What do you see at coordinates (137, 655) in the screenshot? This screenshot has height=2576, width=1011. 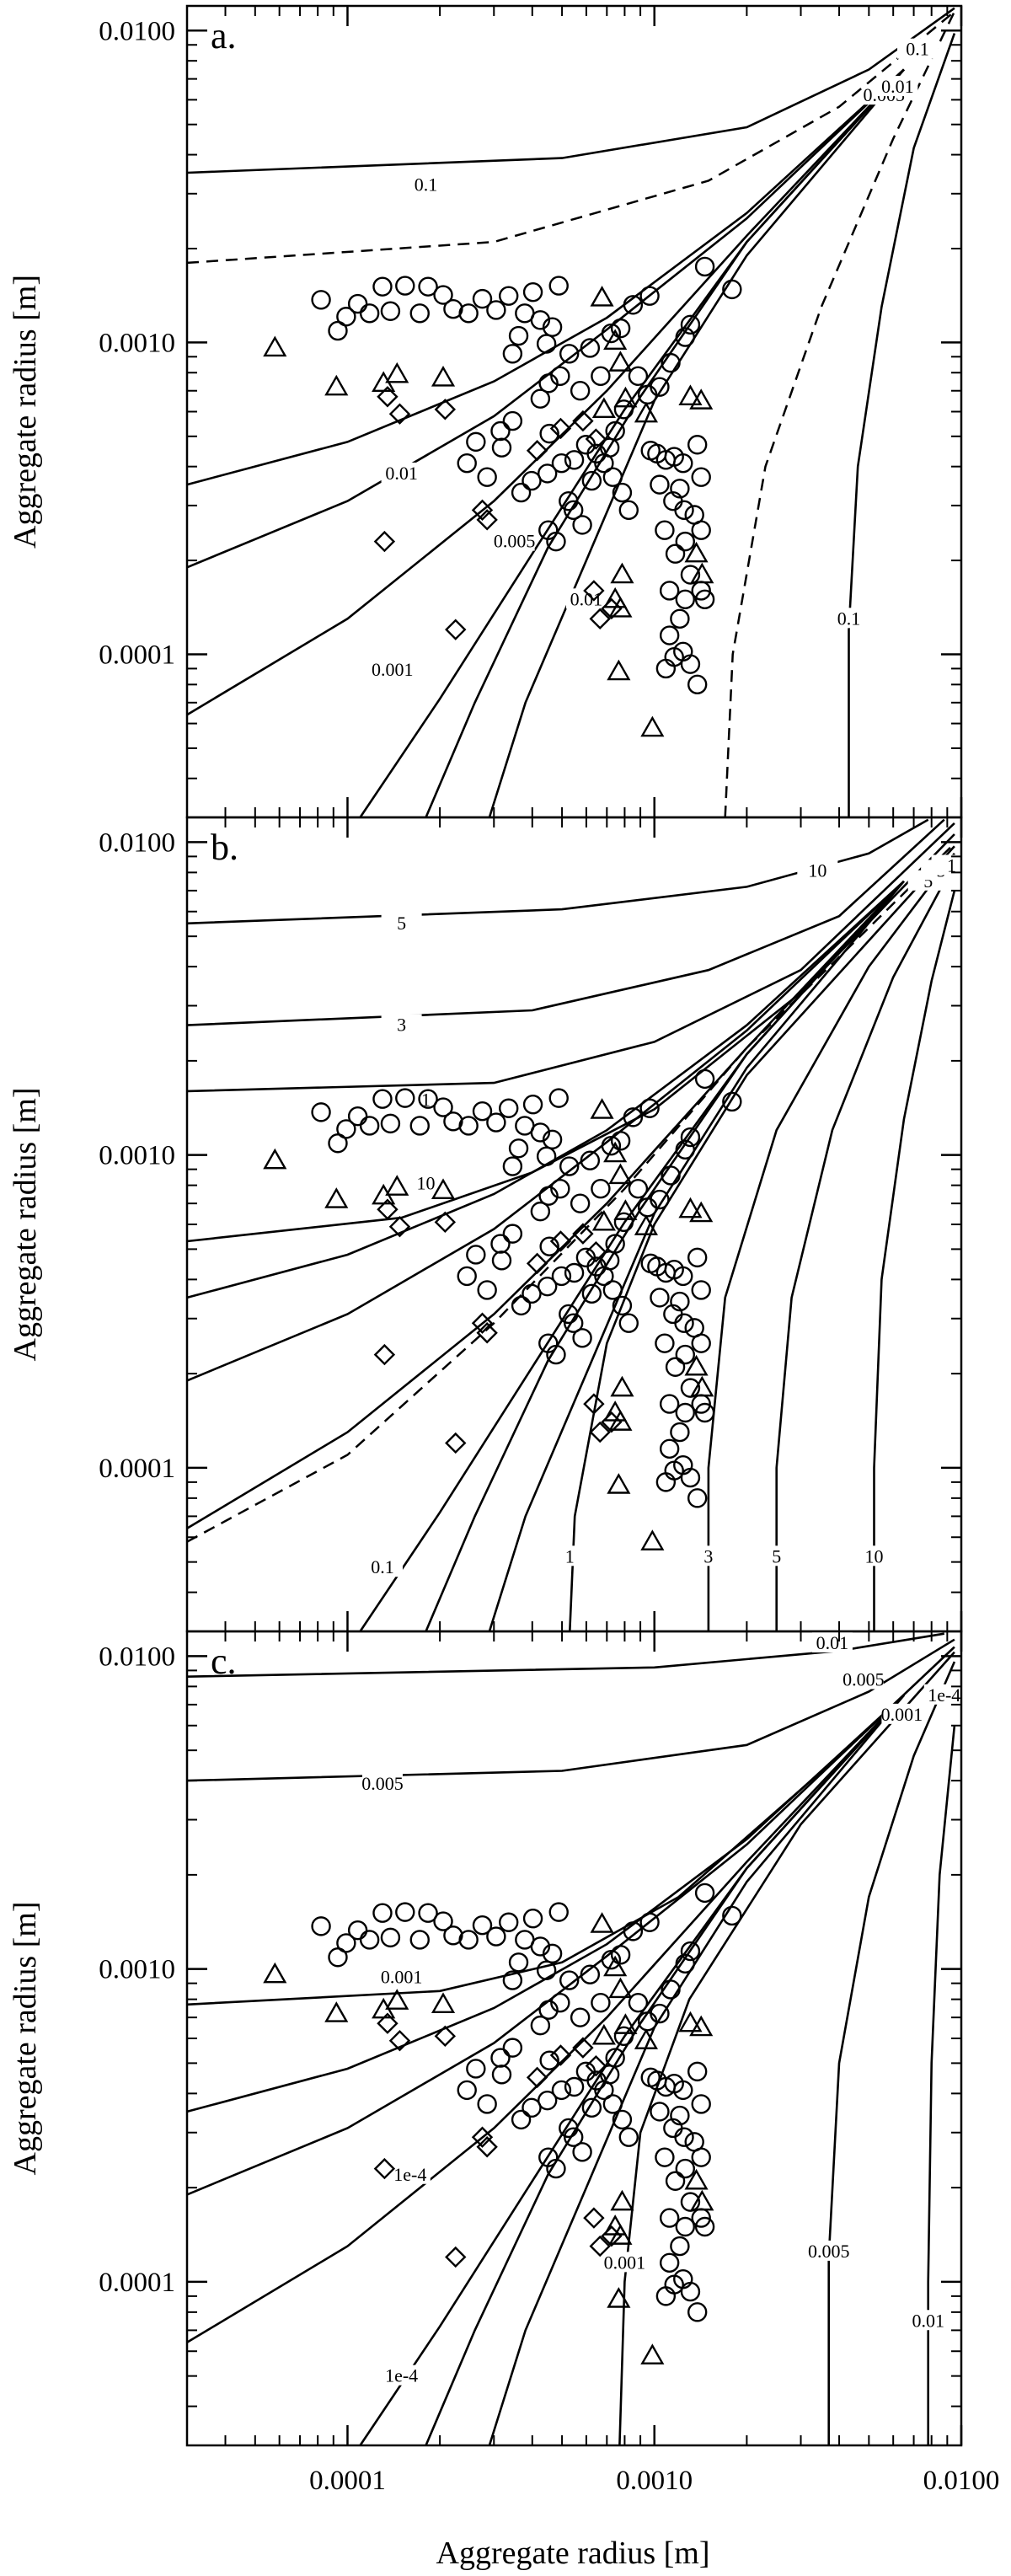 I see `y-tick-label: 0.0001` at bounding box center [137, 655].